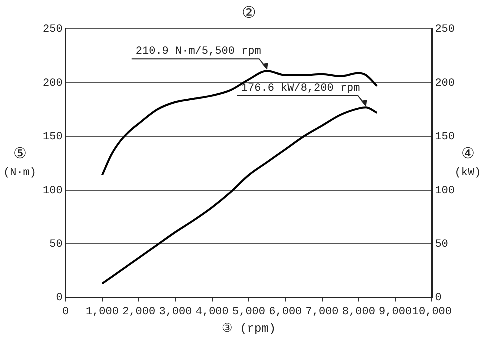 This screenshot has height=339, width=488. I want to click on y2-tick-label: 150, so click(445, 138).